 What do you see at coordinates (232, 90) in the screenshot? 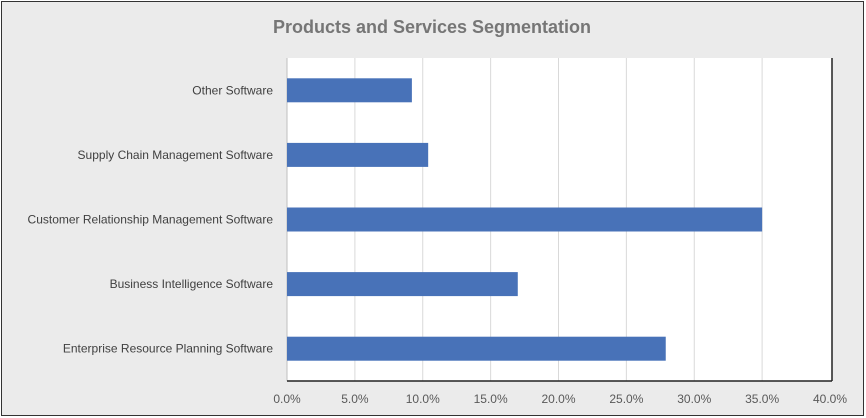
I see `category-label: Other Software` at bounding box center [232, 90].